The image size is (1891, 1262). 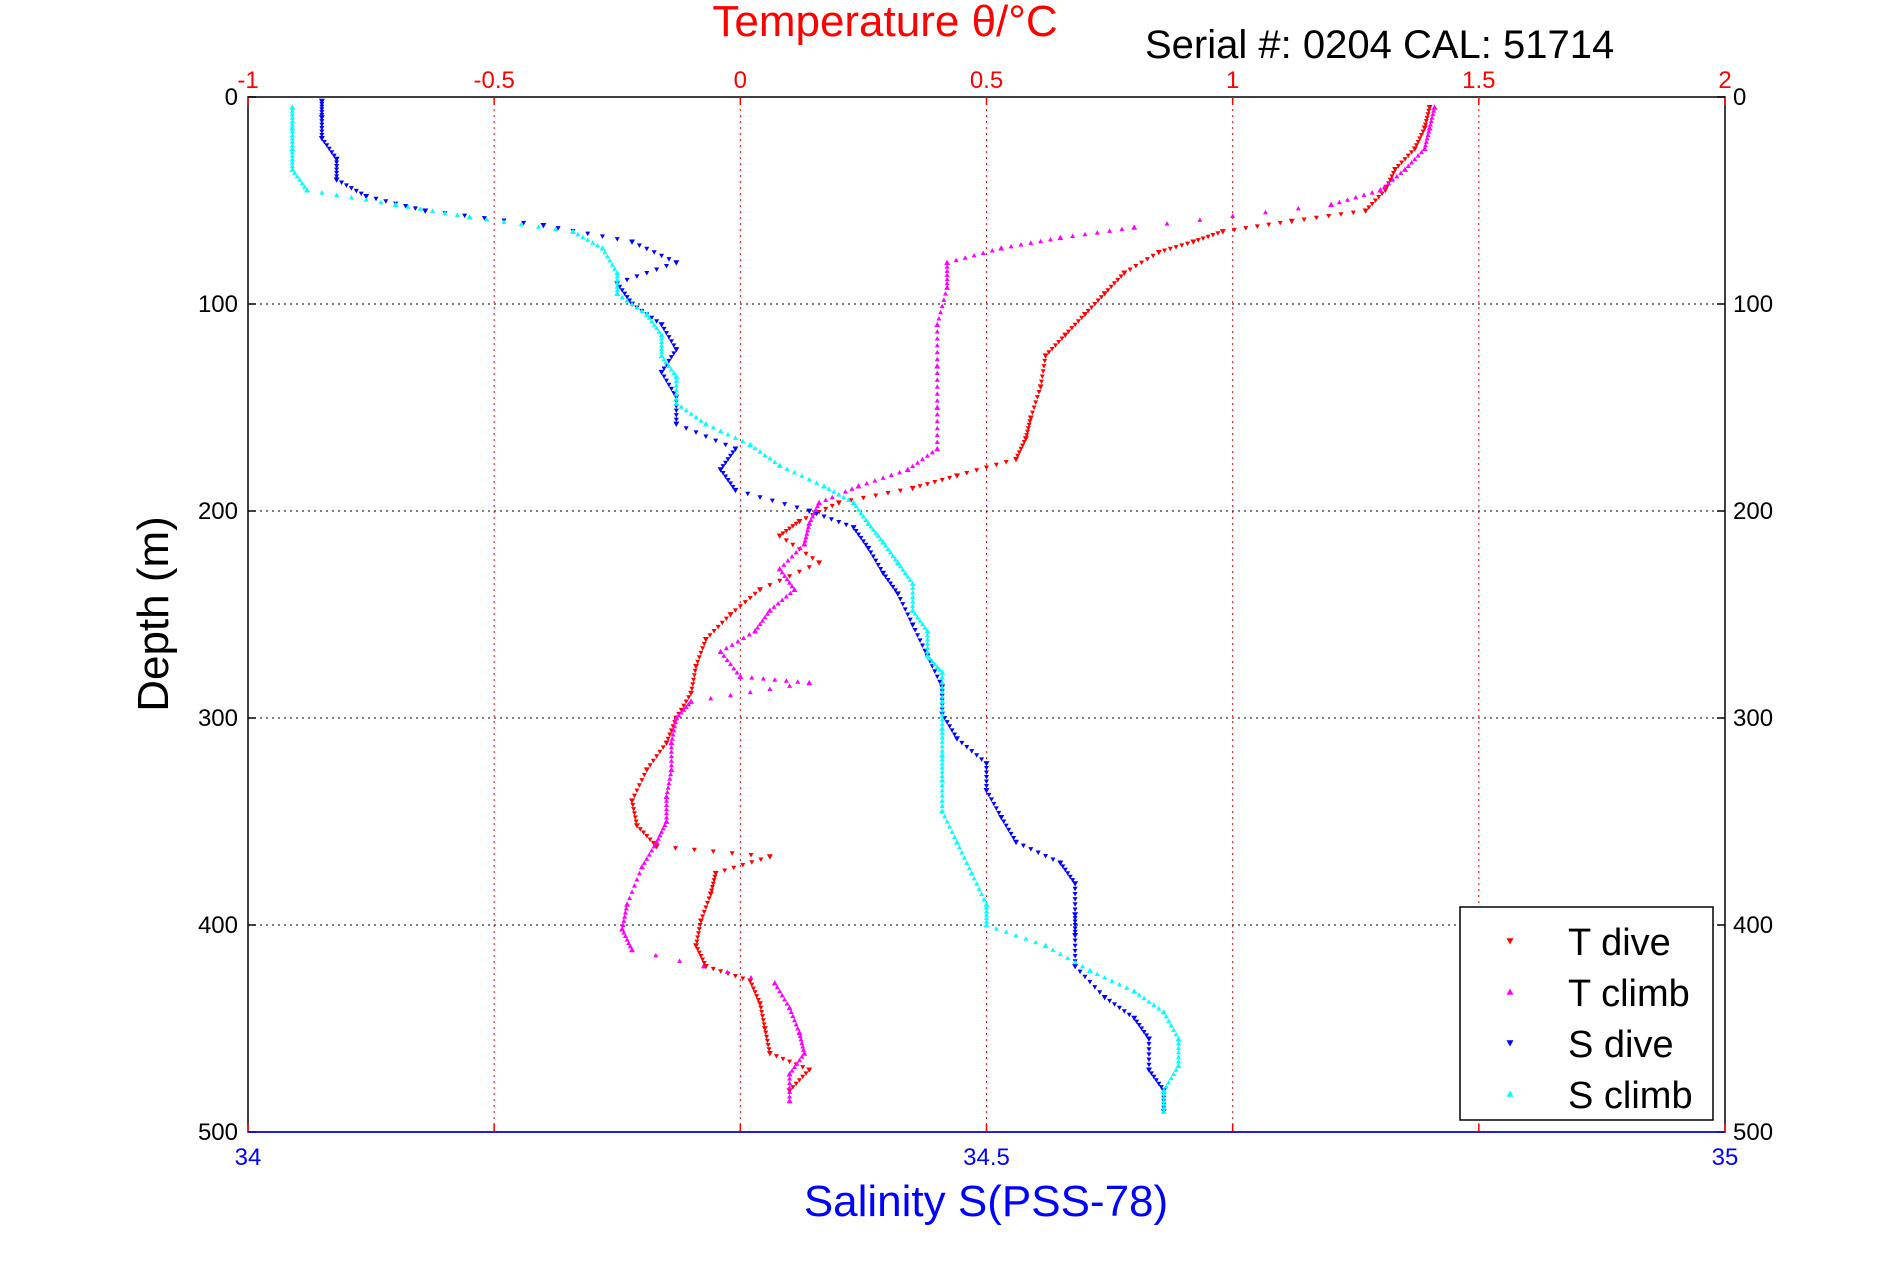 What do you see at coordinates (218, 304) in the screenshot?
I see `y-axis-tick-label: 100` at bounding box center [218, 304].